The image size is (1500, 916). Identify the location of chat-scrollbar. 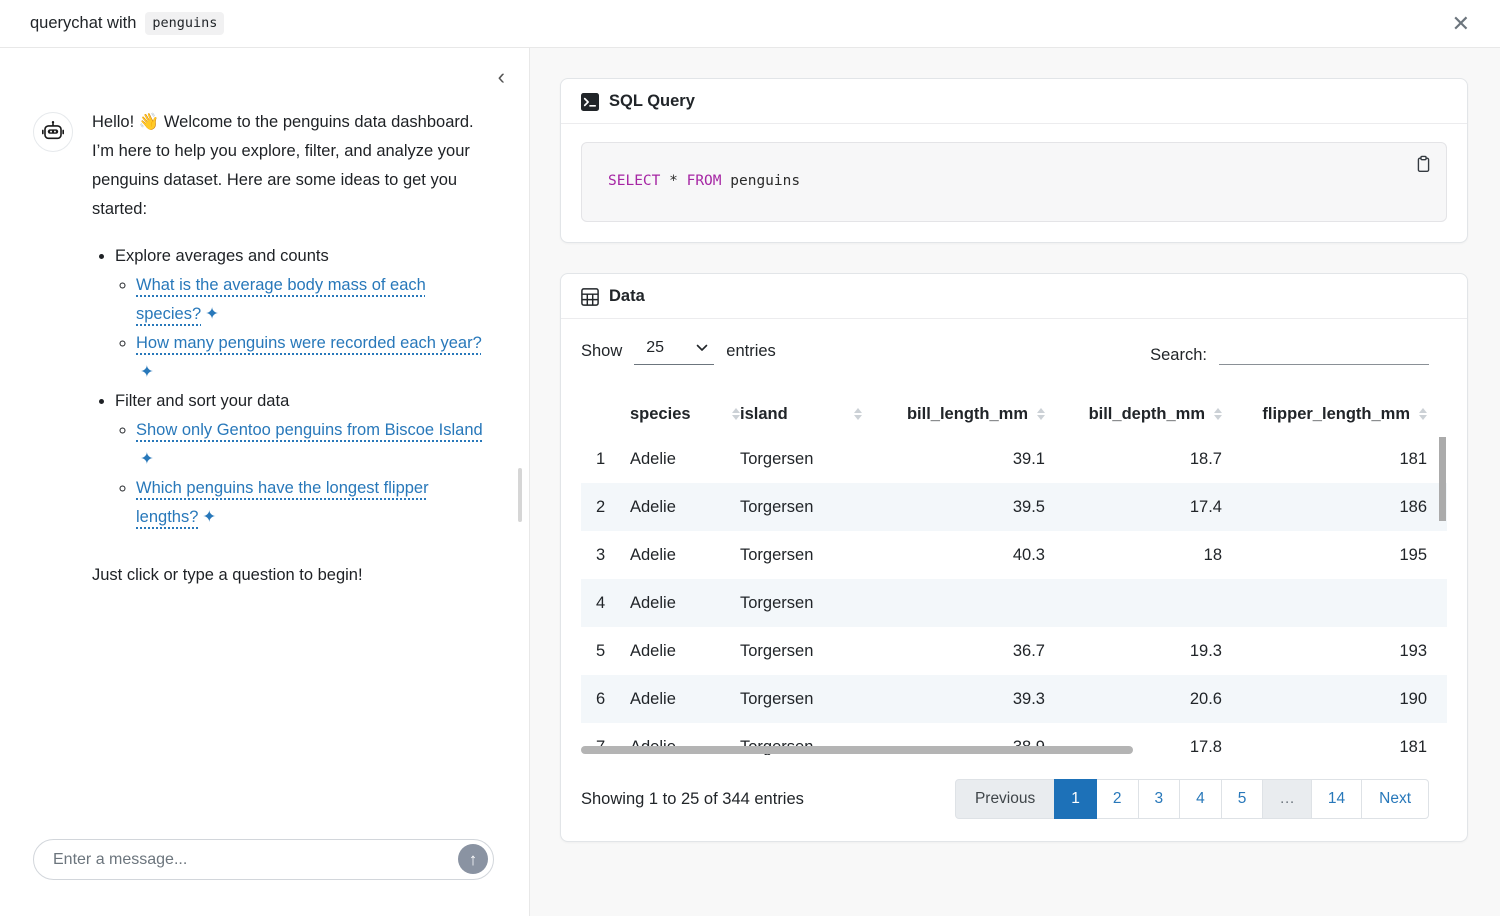
(520, 495).